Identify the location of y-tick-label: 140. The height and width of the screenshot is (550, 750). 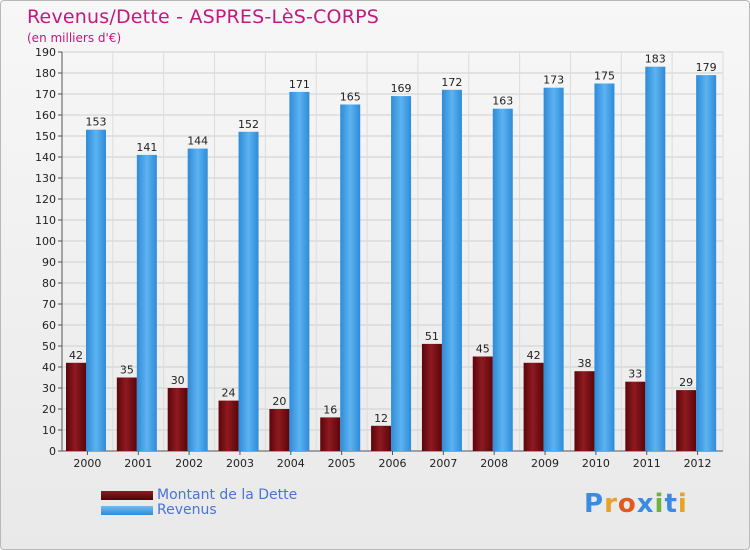
(45, 157).